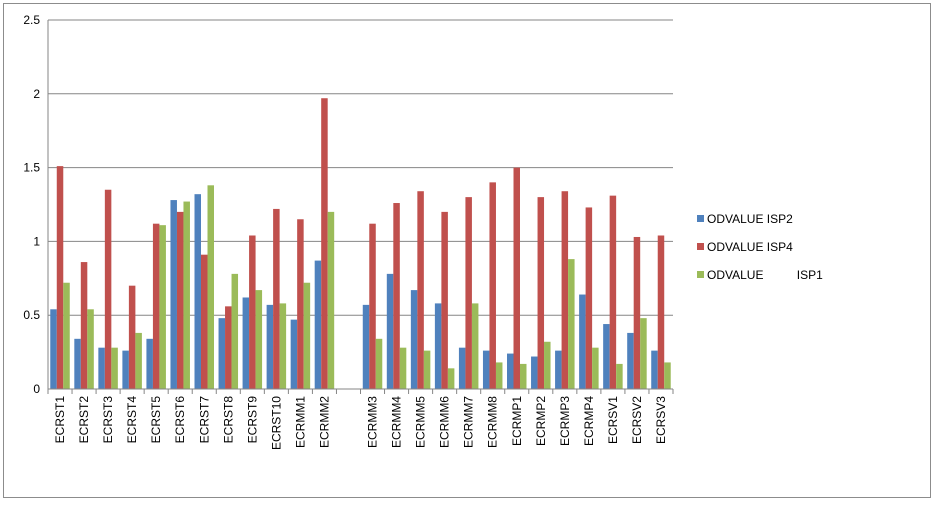 The height and width of the screenshot is (505, 936). I want to click on x-tick-label: ECRST6, so click(180, 420).